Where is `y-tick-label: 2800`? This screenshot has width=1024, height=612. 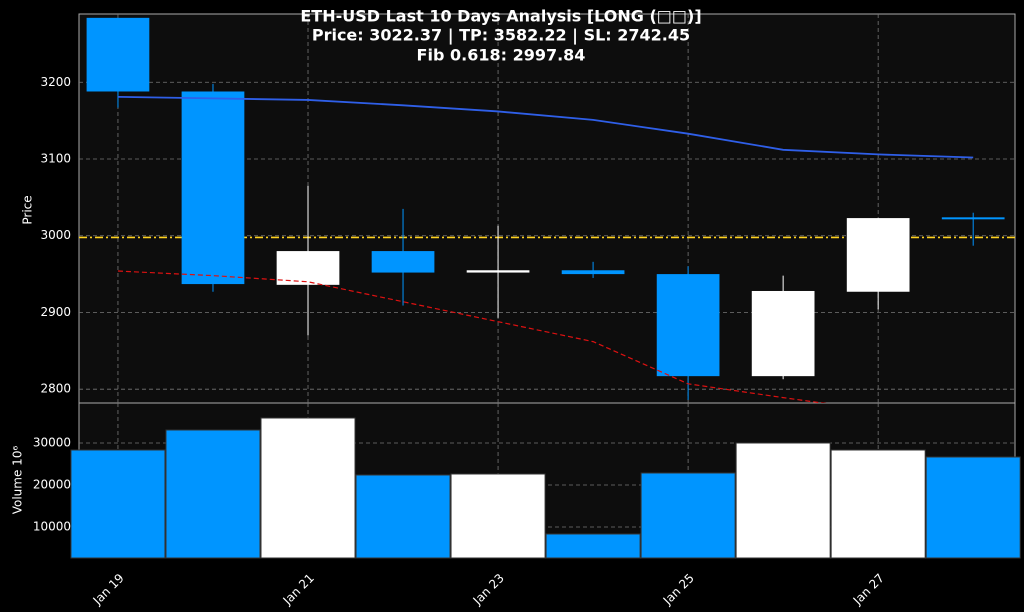
y-tick-label: 2800 is located at coordinates (55, 389).